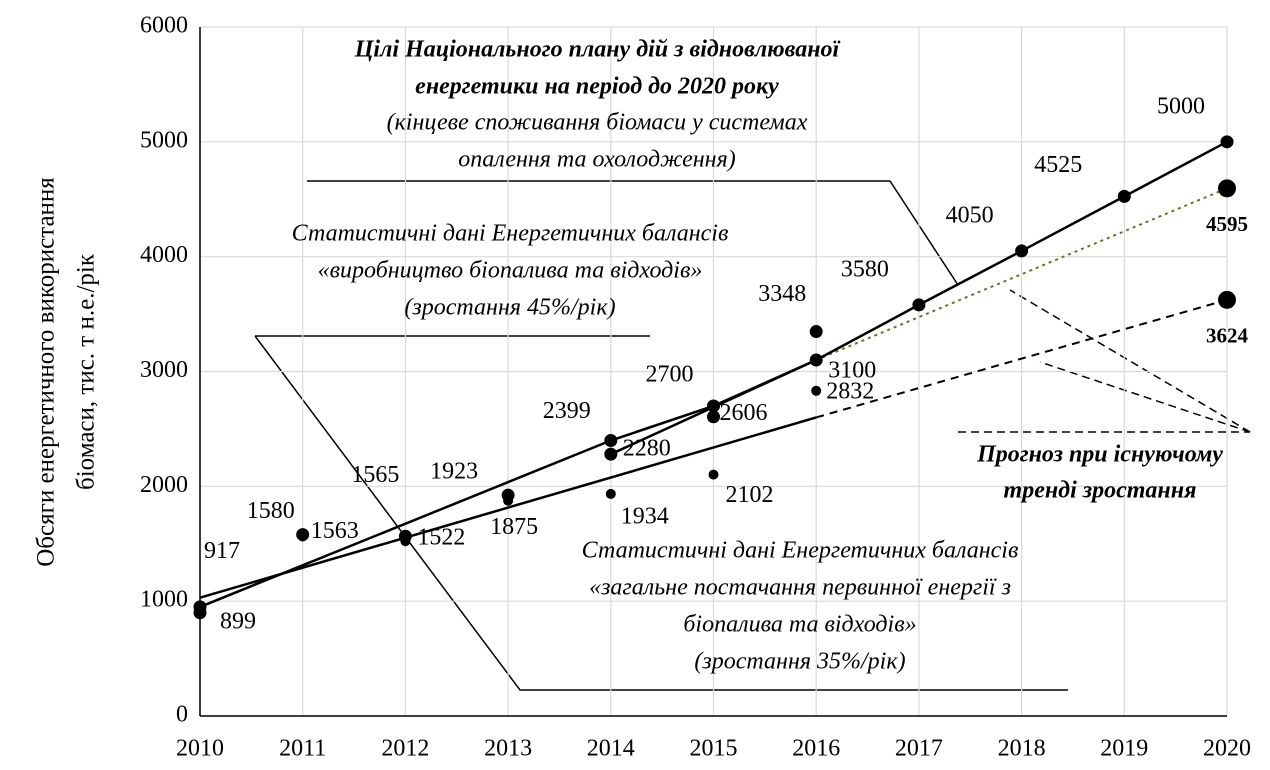 This screenshot has width=1270, height=770. I want to click on y-tick-label: 1000, so click(164, 600).